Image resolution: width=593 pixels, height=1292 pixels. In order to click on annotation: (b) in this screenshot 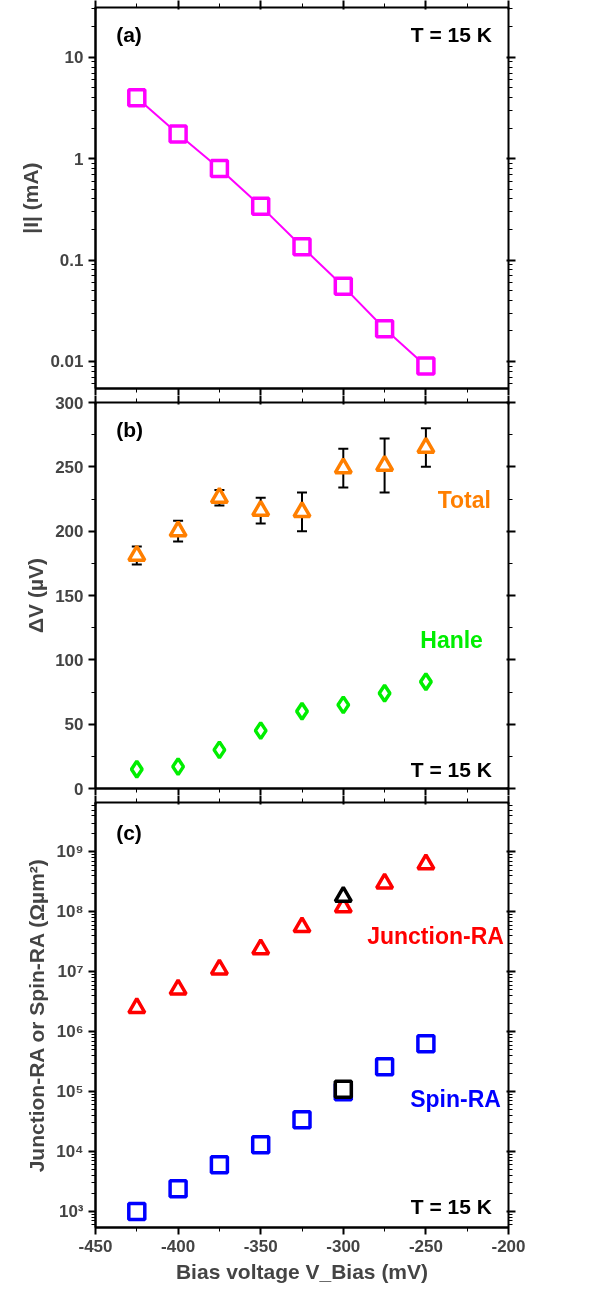, I will do `click(129, 430)`.